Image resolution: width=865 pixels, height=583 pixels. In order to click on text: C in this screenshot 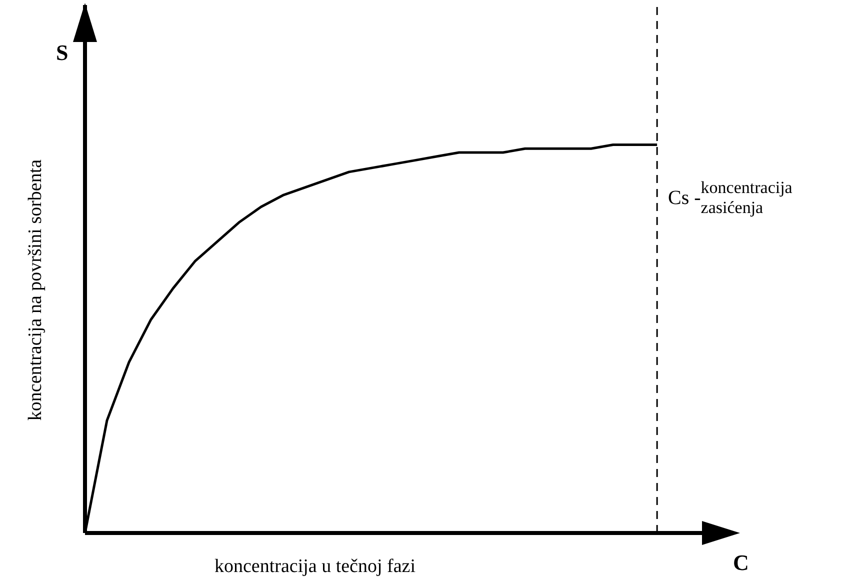, I will do `click(741, 563)`.